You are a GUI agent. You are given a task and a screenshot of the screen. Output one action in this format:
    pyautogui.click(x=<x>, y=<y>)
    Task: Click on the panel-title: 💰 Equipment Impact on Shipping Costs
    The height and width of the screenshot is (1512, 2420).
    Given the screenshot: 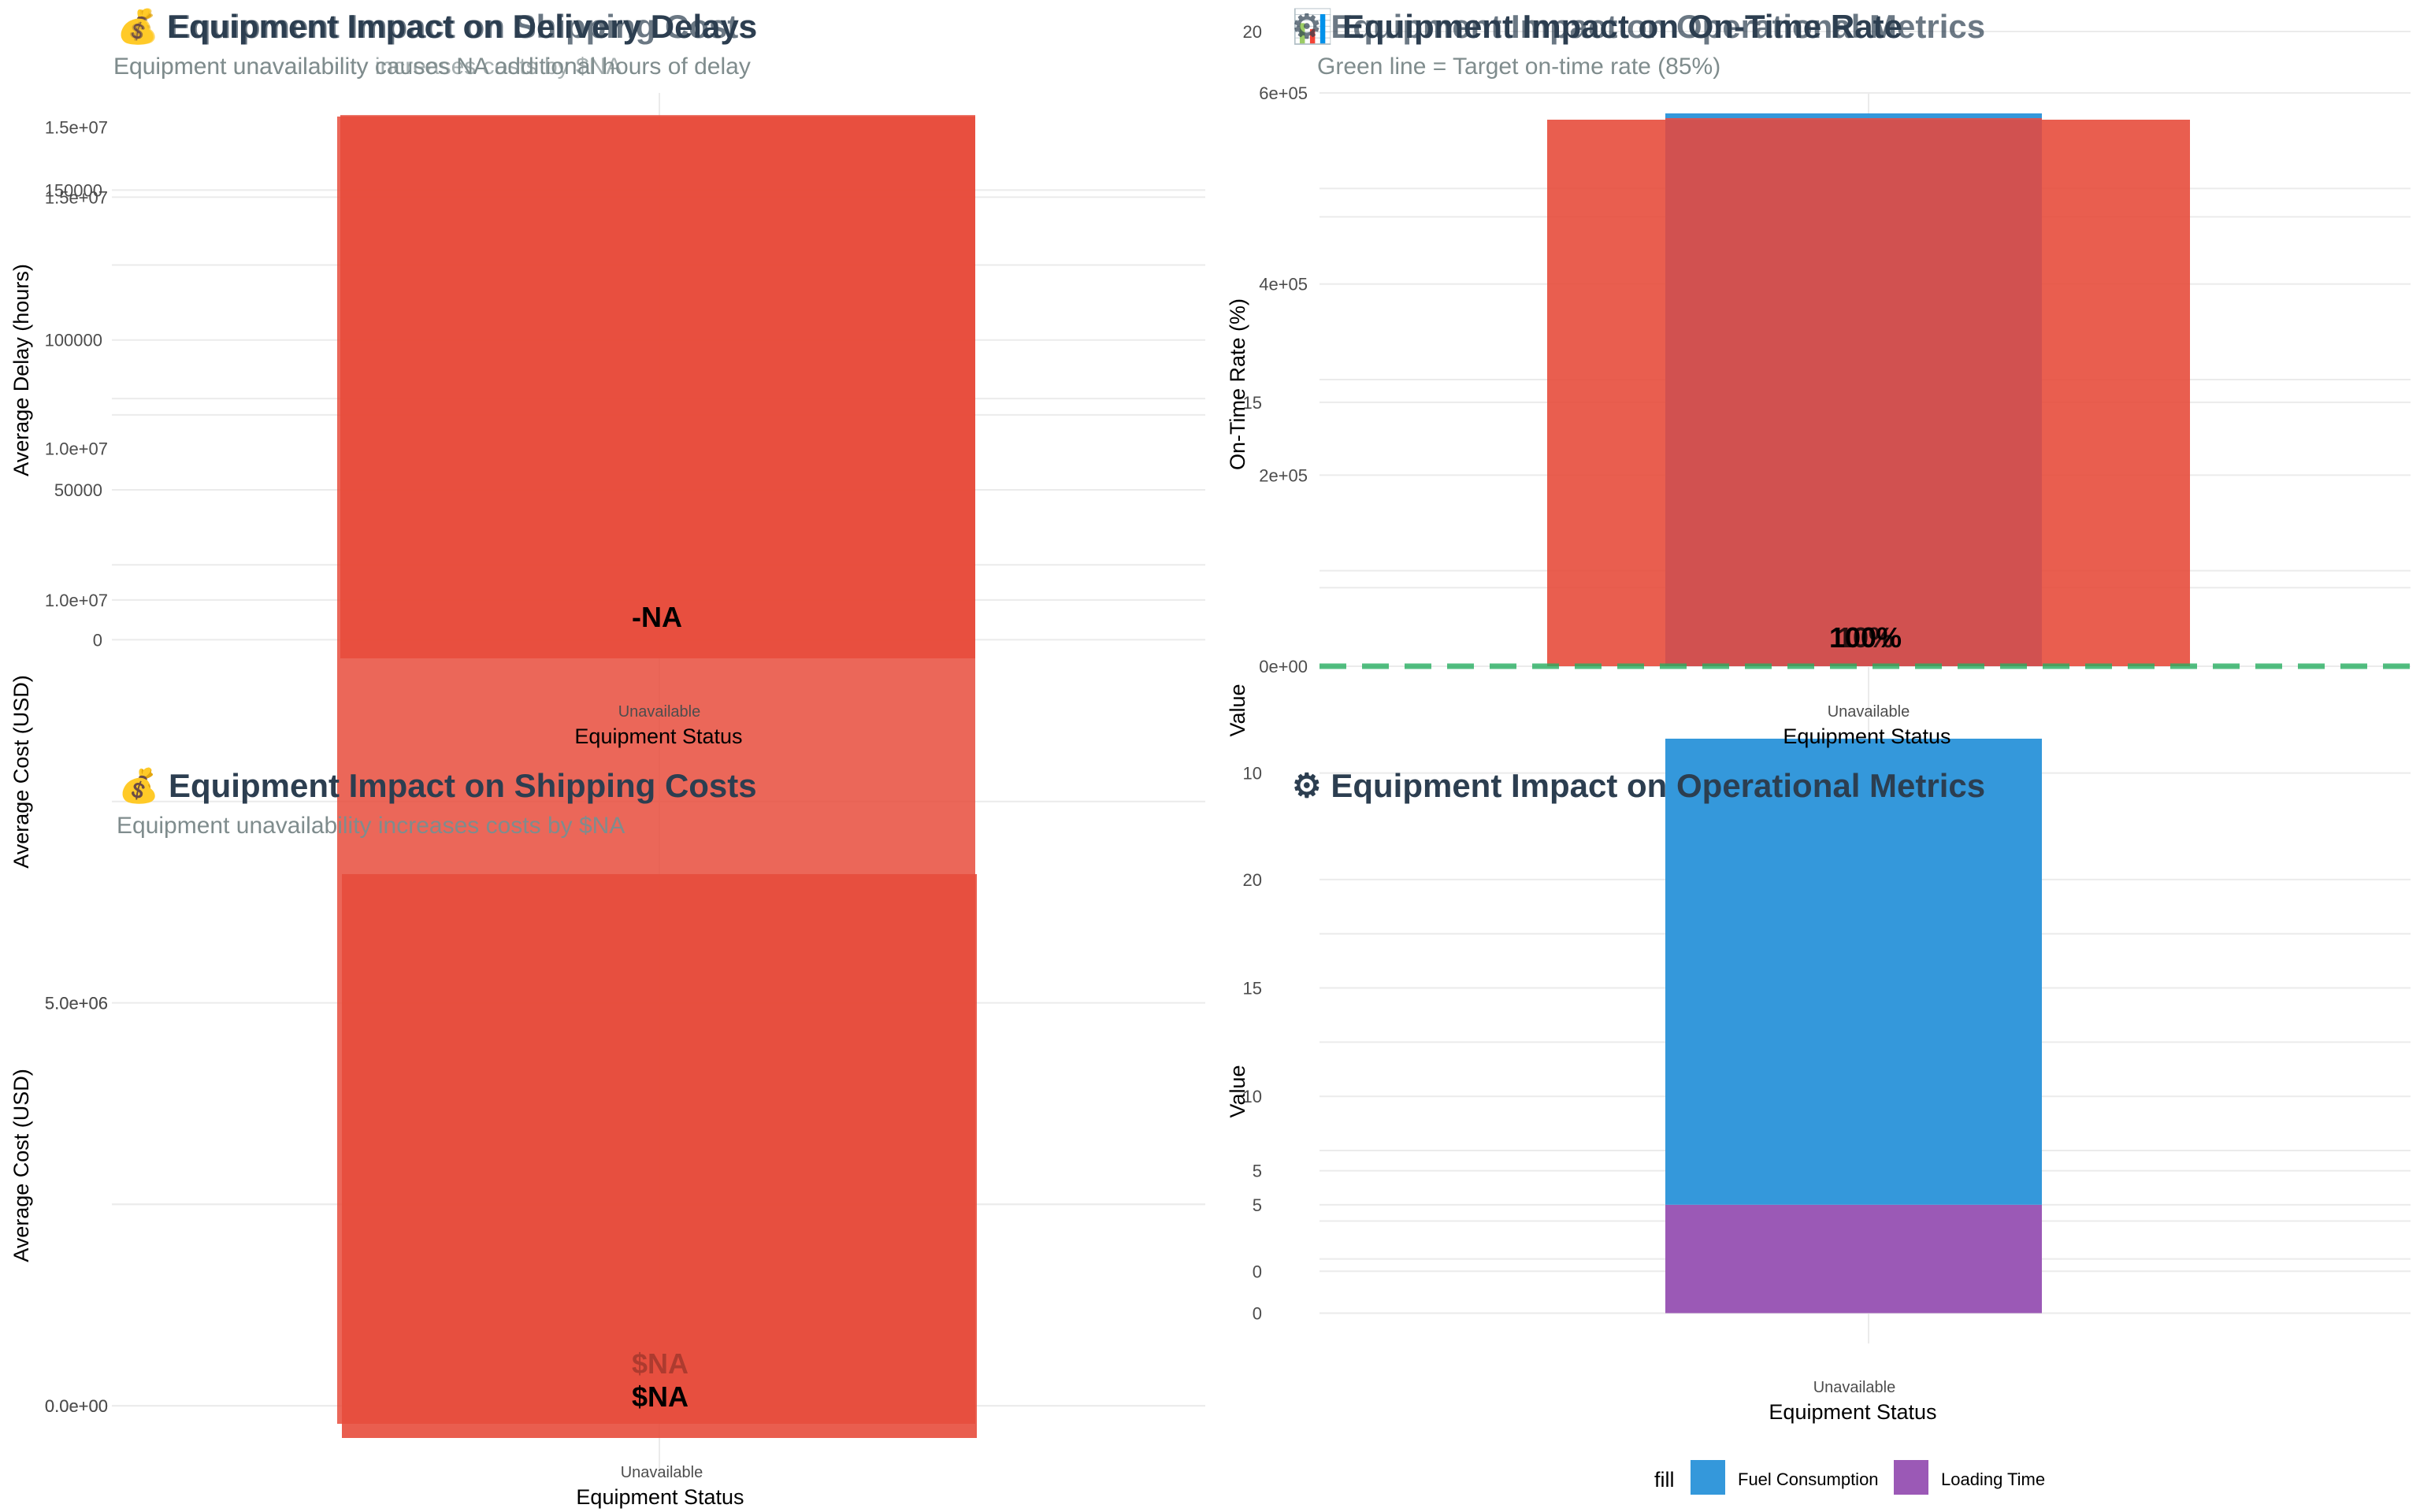 What is the action you would take?
    pyautogui.click(x=437, y=786)
    